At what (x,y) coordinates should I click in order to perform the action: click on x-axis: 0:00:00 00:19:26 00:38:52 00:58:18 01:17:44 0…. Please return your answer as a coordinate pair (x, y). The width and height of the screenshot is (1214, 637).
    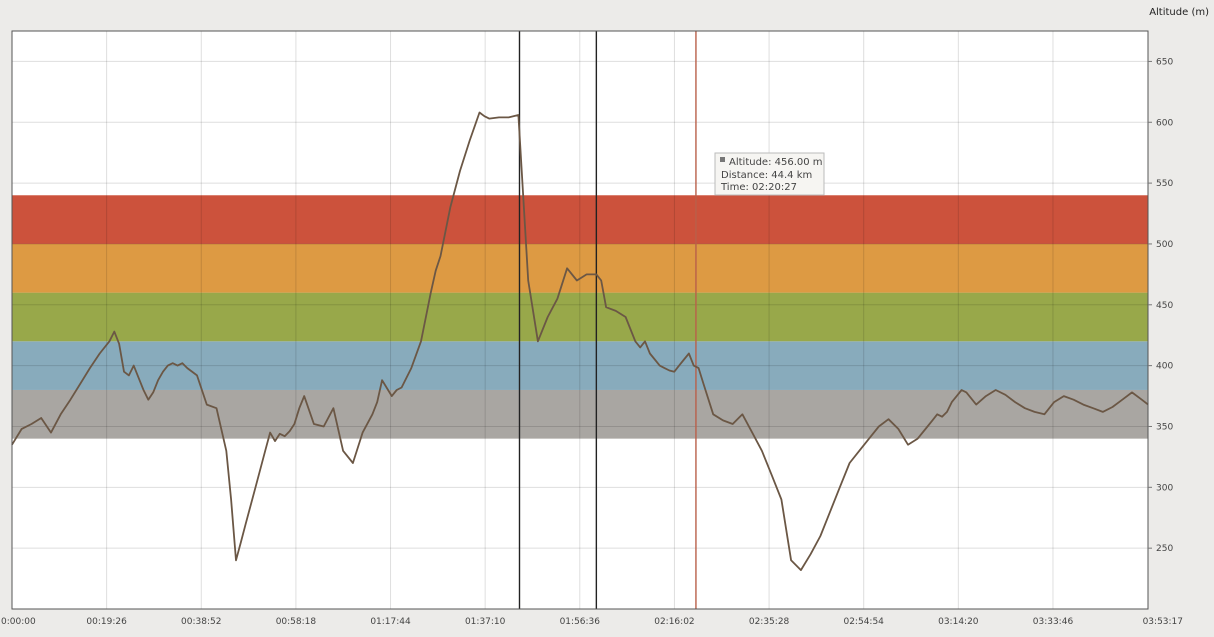
    Looking at the image, I should click on (592, 622).